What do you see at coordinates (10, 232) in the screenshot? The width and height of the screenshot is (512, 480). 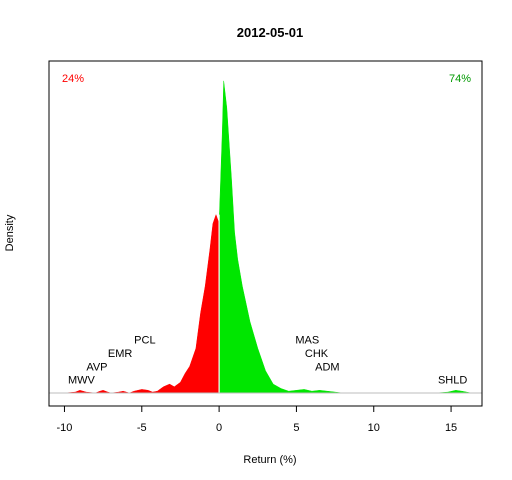 I see `y-axis-label: Density` at bounding box center [10, 232].